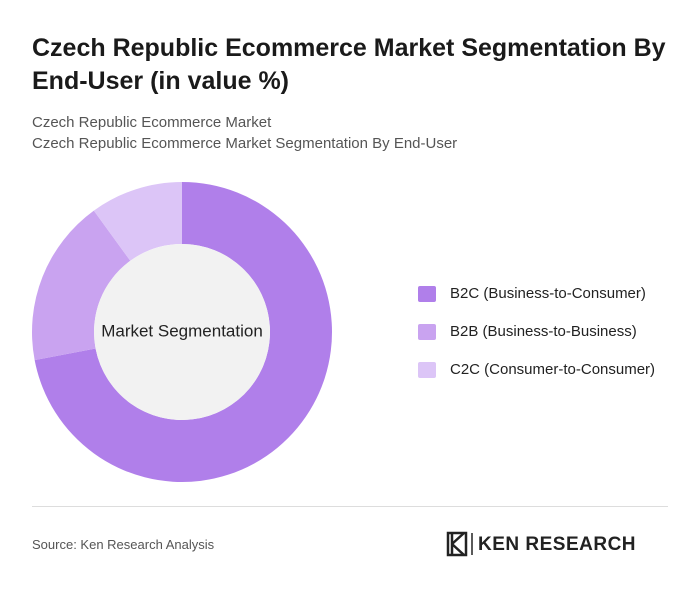 This screenshot has width=700, height=591. Describe the element at coordinates (543, 331) in the screenshot. I see `legend-label: B2B (Business-to-Business)` at that location.